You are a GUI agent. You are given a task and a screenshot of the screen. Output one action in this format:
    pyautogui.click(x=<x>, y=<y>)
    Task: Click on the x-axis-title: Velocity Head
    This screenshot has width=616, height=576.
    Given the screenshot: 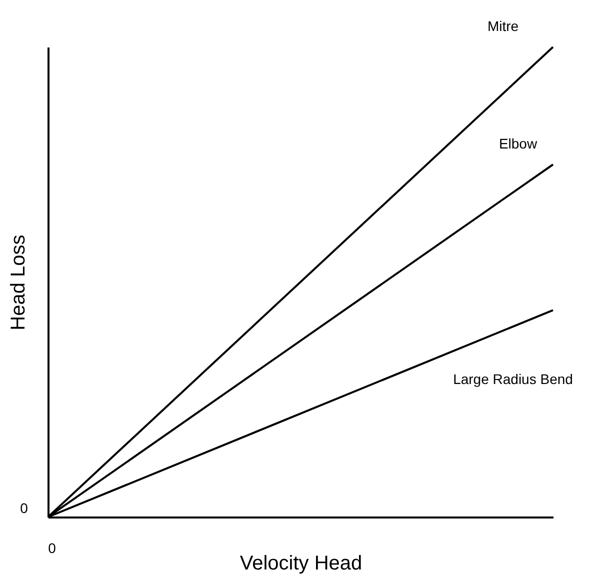 What is the action you would take?
    pyautogui.click(x=301, y=563)
    